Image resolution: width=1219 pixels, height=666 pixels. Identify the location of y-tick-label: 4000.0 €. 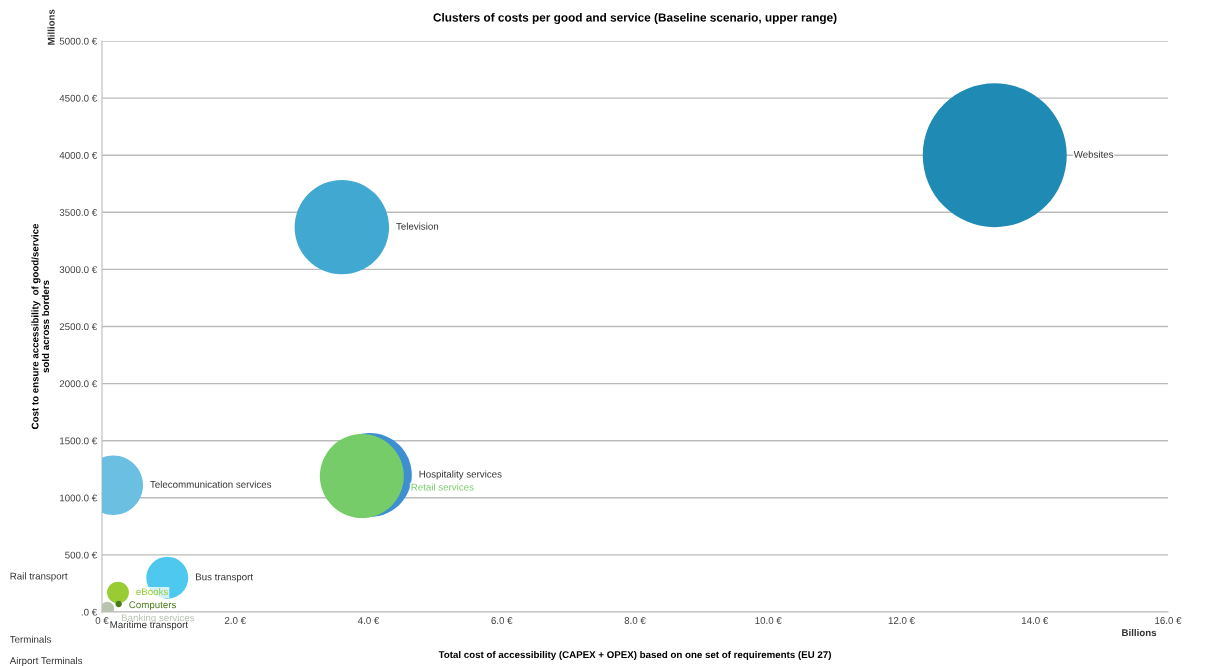
(78, 155).